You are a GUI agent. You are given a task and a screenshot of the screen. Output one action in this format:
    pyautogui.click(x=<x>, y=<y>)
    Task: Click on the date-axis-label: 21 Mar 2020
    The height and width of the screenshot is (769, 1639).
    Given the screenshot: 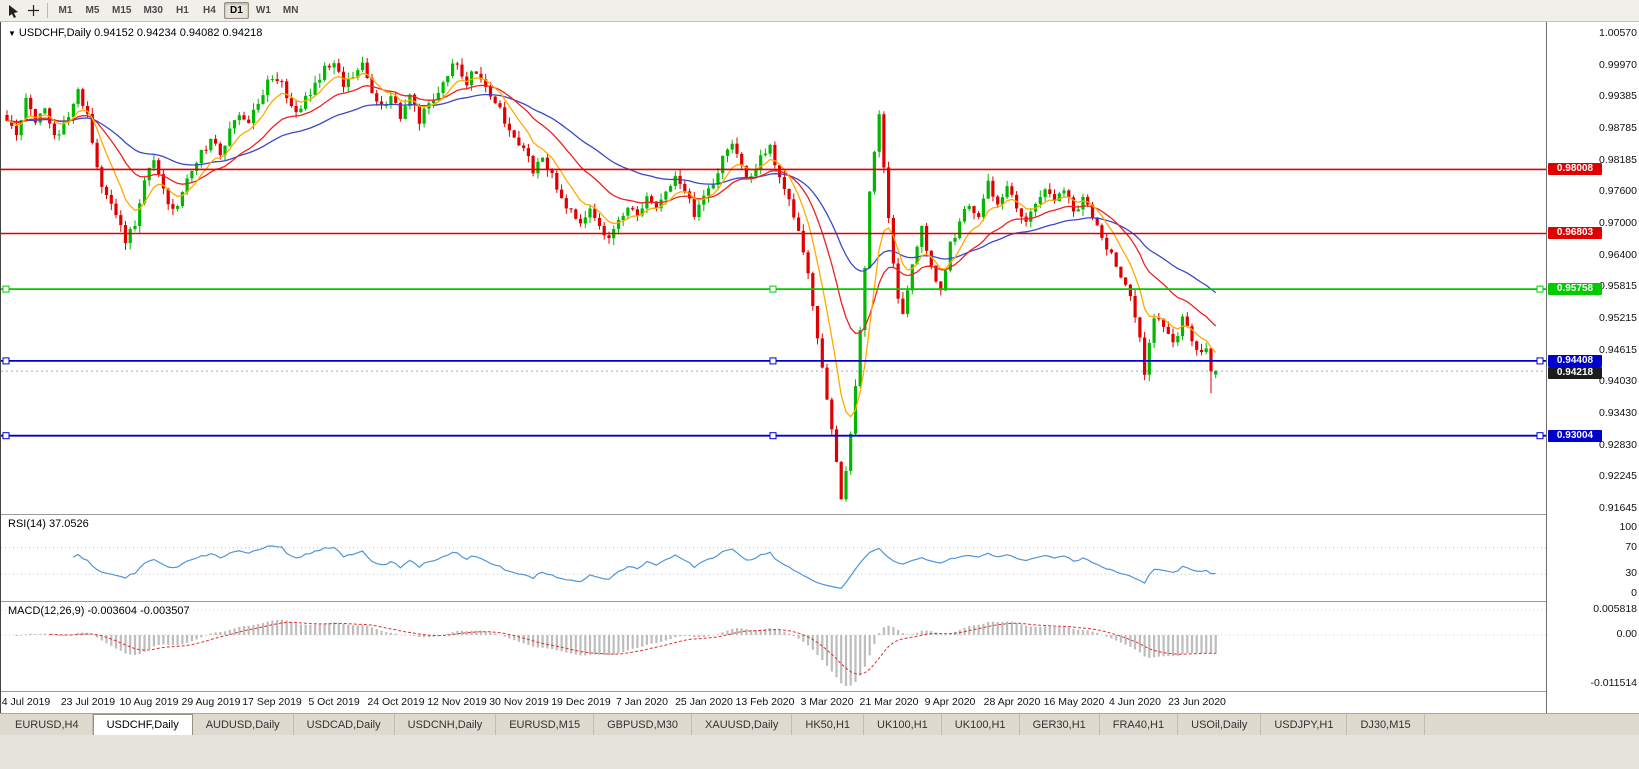 What is the action you would take?
    pyautogui.click(x=889, y=702)
    